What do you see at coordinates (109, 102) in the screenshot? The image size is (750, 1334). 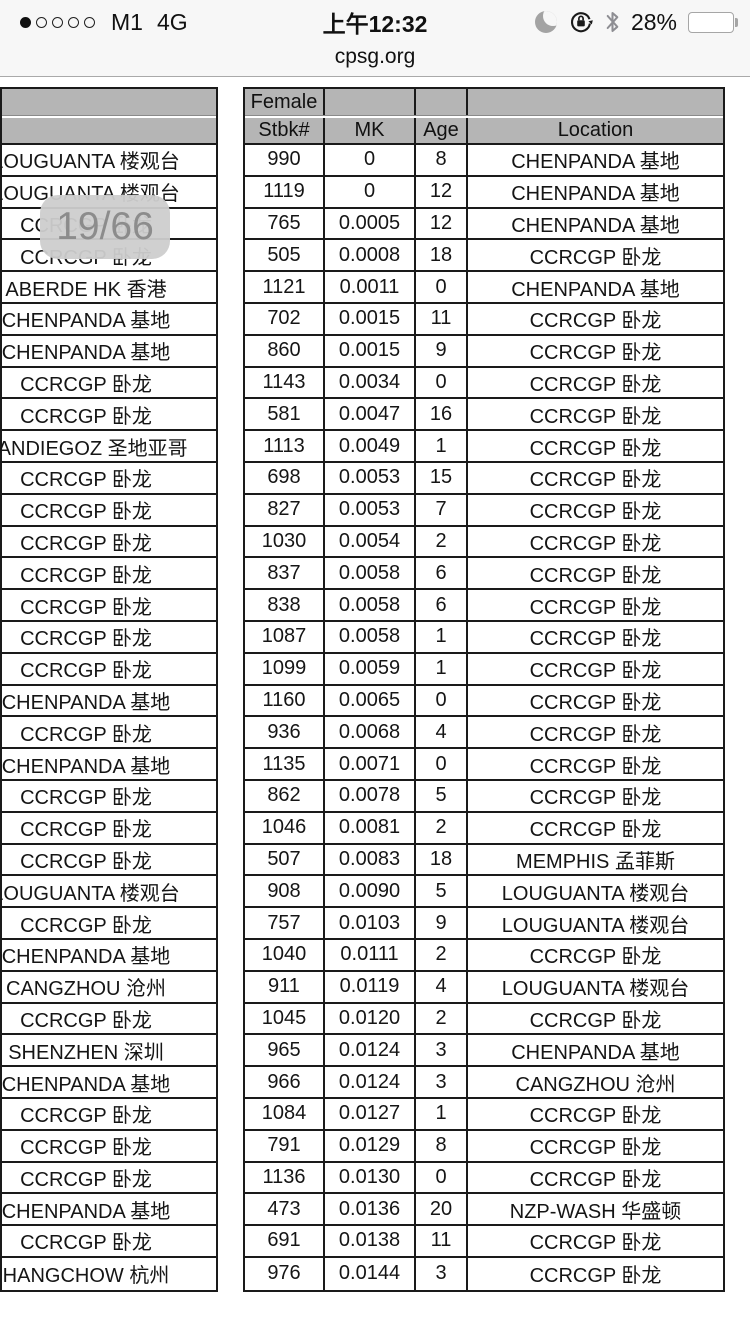 I see `left-table-group-header` at bounding box center [109, 102].